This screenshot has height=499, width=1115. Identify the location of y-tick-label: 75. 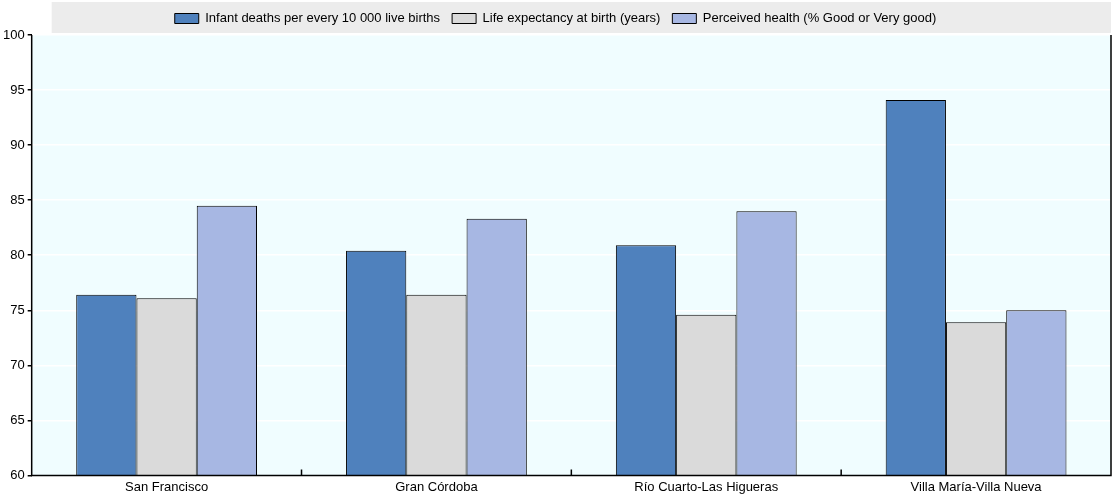
(17, 309).